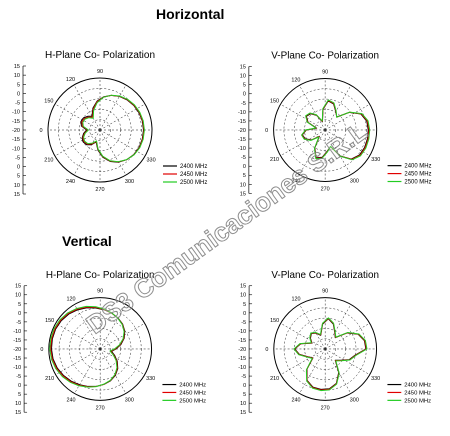 This screenshot has height=436, width=450. What do you see at coordinates (296, 299) in the screenshot?
I see `angle-label: 120` at bounding box center [296, 299].